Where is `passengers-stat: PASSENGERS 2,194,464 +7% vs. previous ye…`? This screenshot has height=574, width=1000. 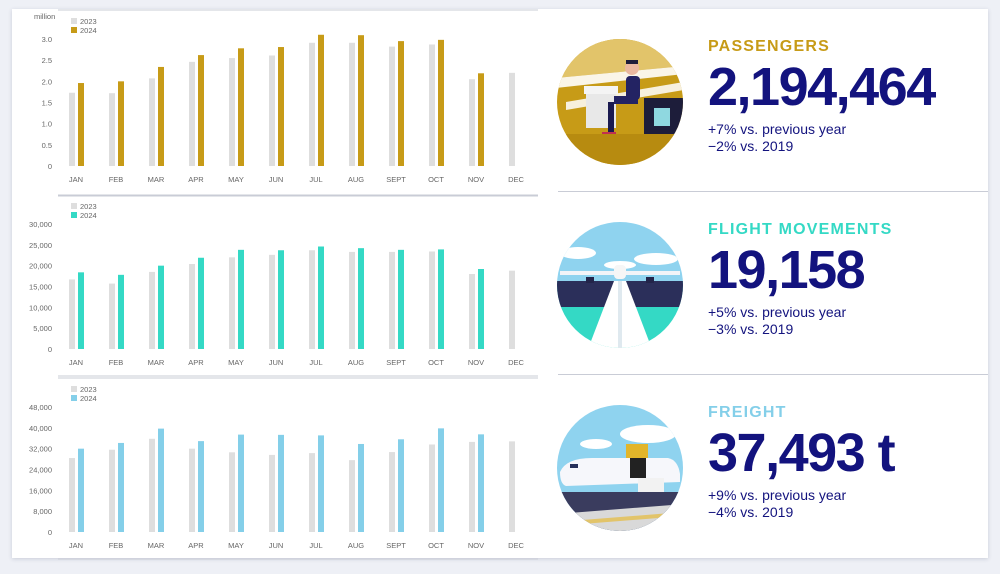
passengers-stat: PASSENGERS 2,194,464 +7% vs. previous ye… is located at coordinates (822, 96).